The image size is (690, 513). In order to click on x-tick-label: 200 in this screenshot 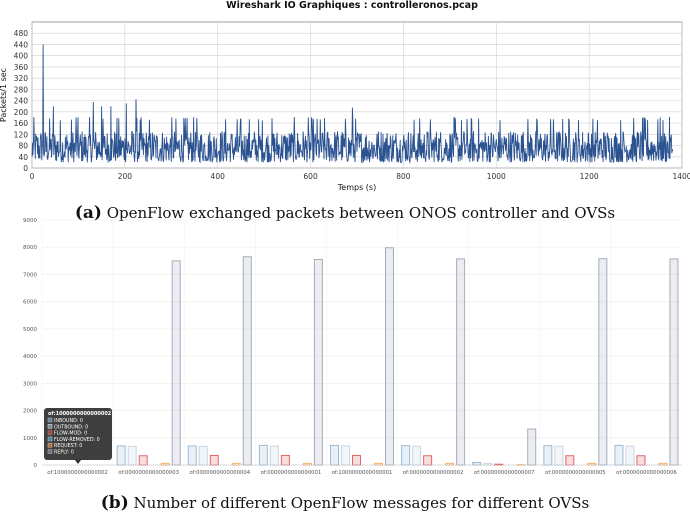, I will do `click(125, 176)`.